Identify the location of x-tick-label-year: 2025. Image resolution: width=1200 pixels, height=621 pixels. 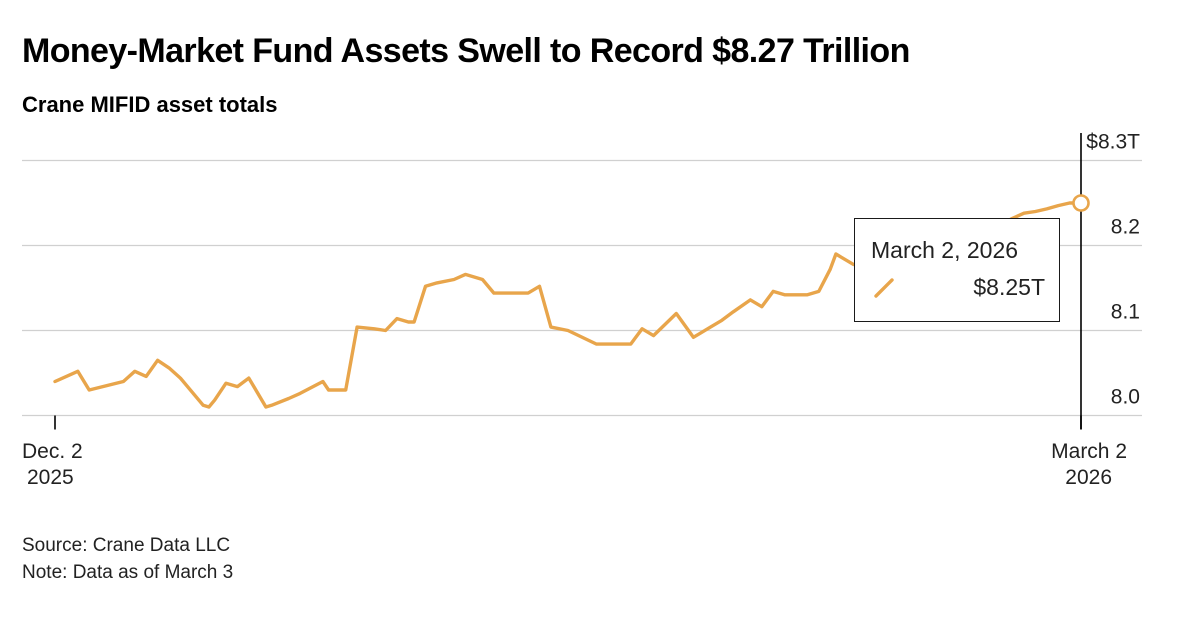
(50, 477).